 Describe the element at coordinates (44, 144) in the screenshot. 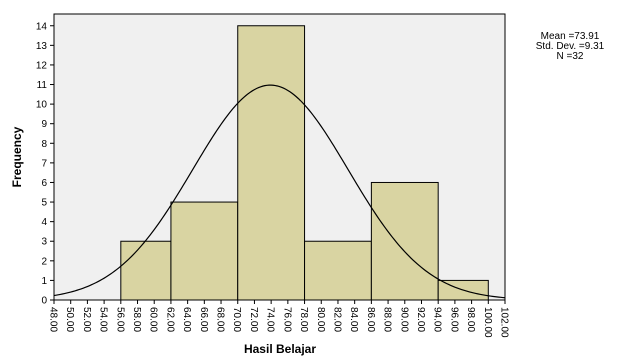

I see `y-tick-label: 8` at that location.